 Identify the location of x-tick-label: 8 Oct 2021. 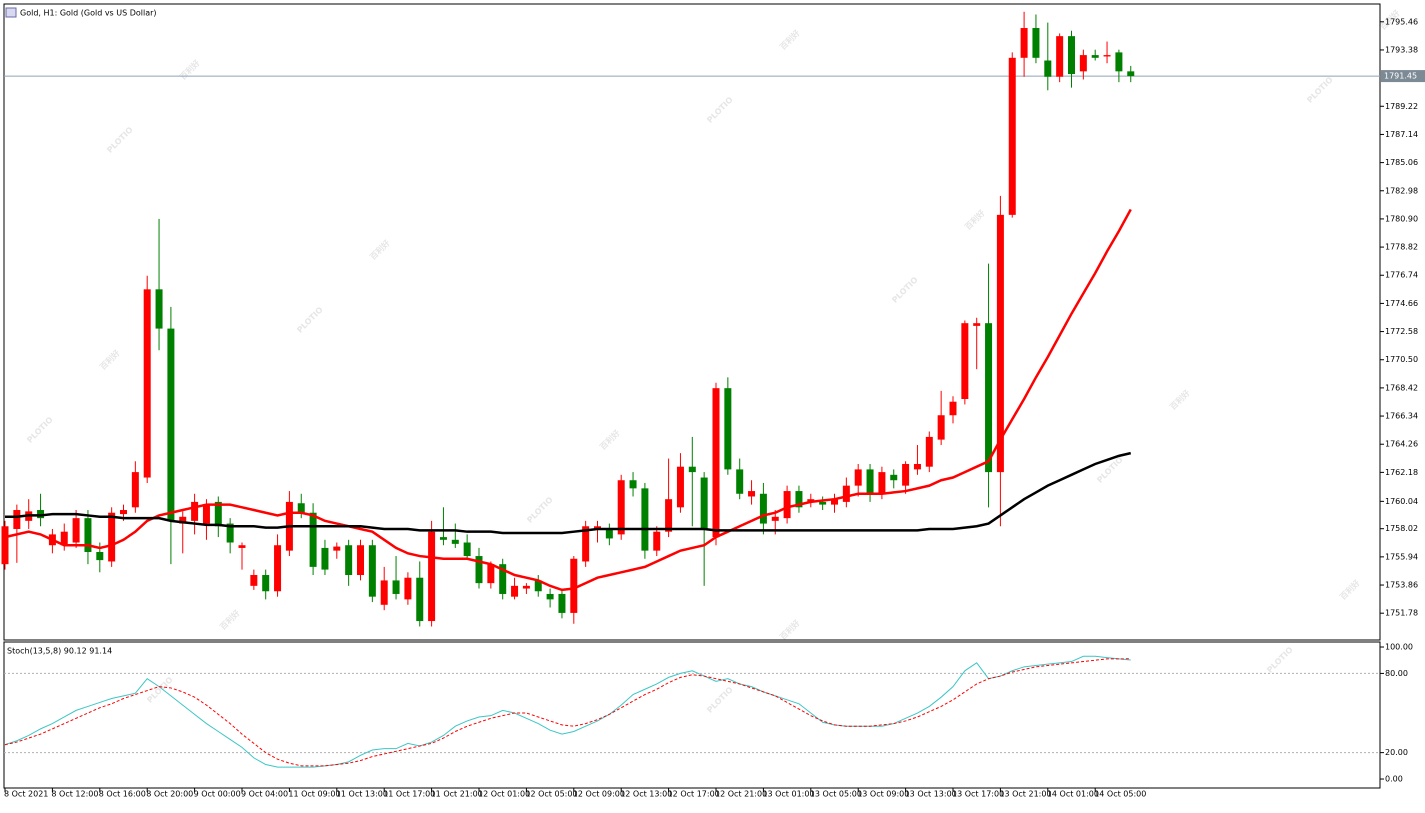
(26, 794).